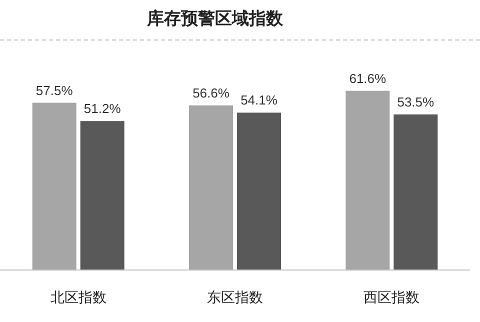 This screenshot has width=480, height=322. Describe the element at coordinates (215, 18) in the screenshot. I see `chart-title: 库存预警区域指数` at that location.